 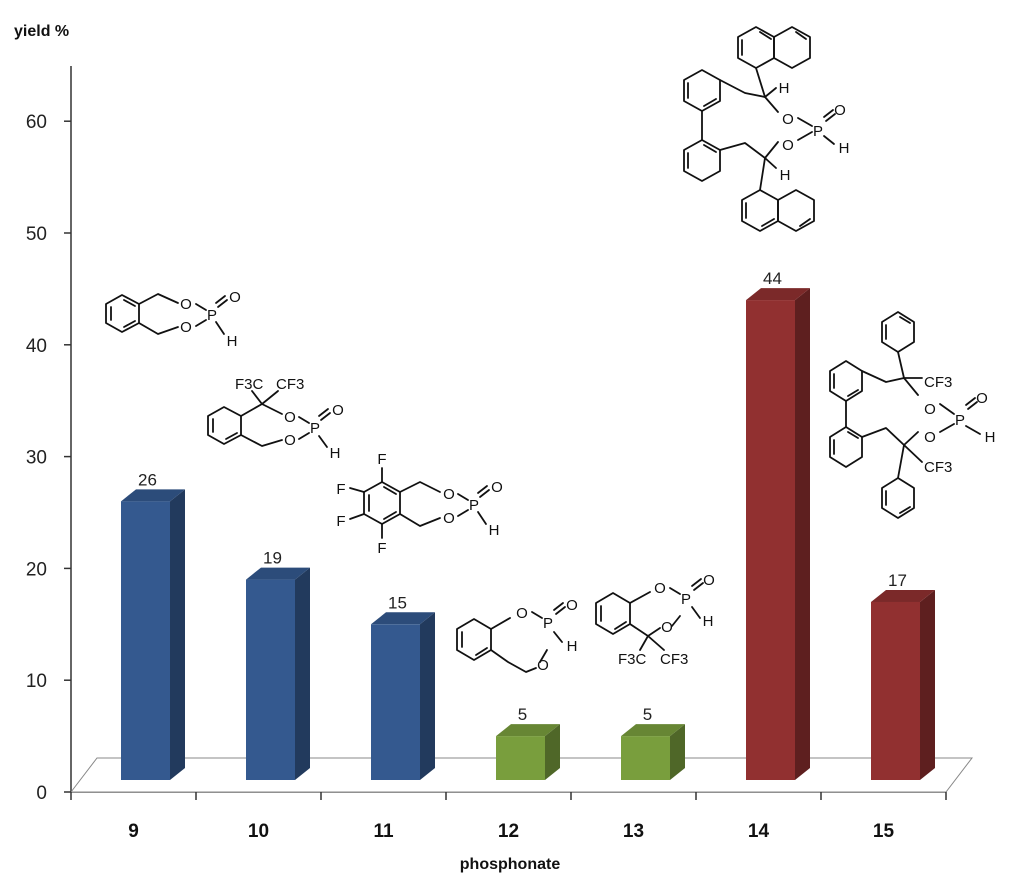 What do you see at coordinates (147, 479) in the screenshot?
I see `data-label: 26` at bounding box center [147, 479].